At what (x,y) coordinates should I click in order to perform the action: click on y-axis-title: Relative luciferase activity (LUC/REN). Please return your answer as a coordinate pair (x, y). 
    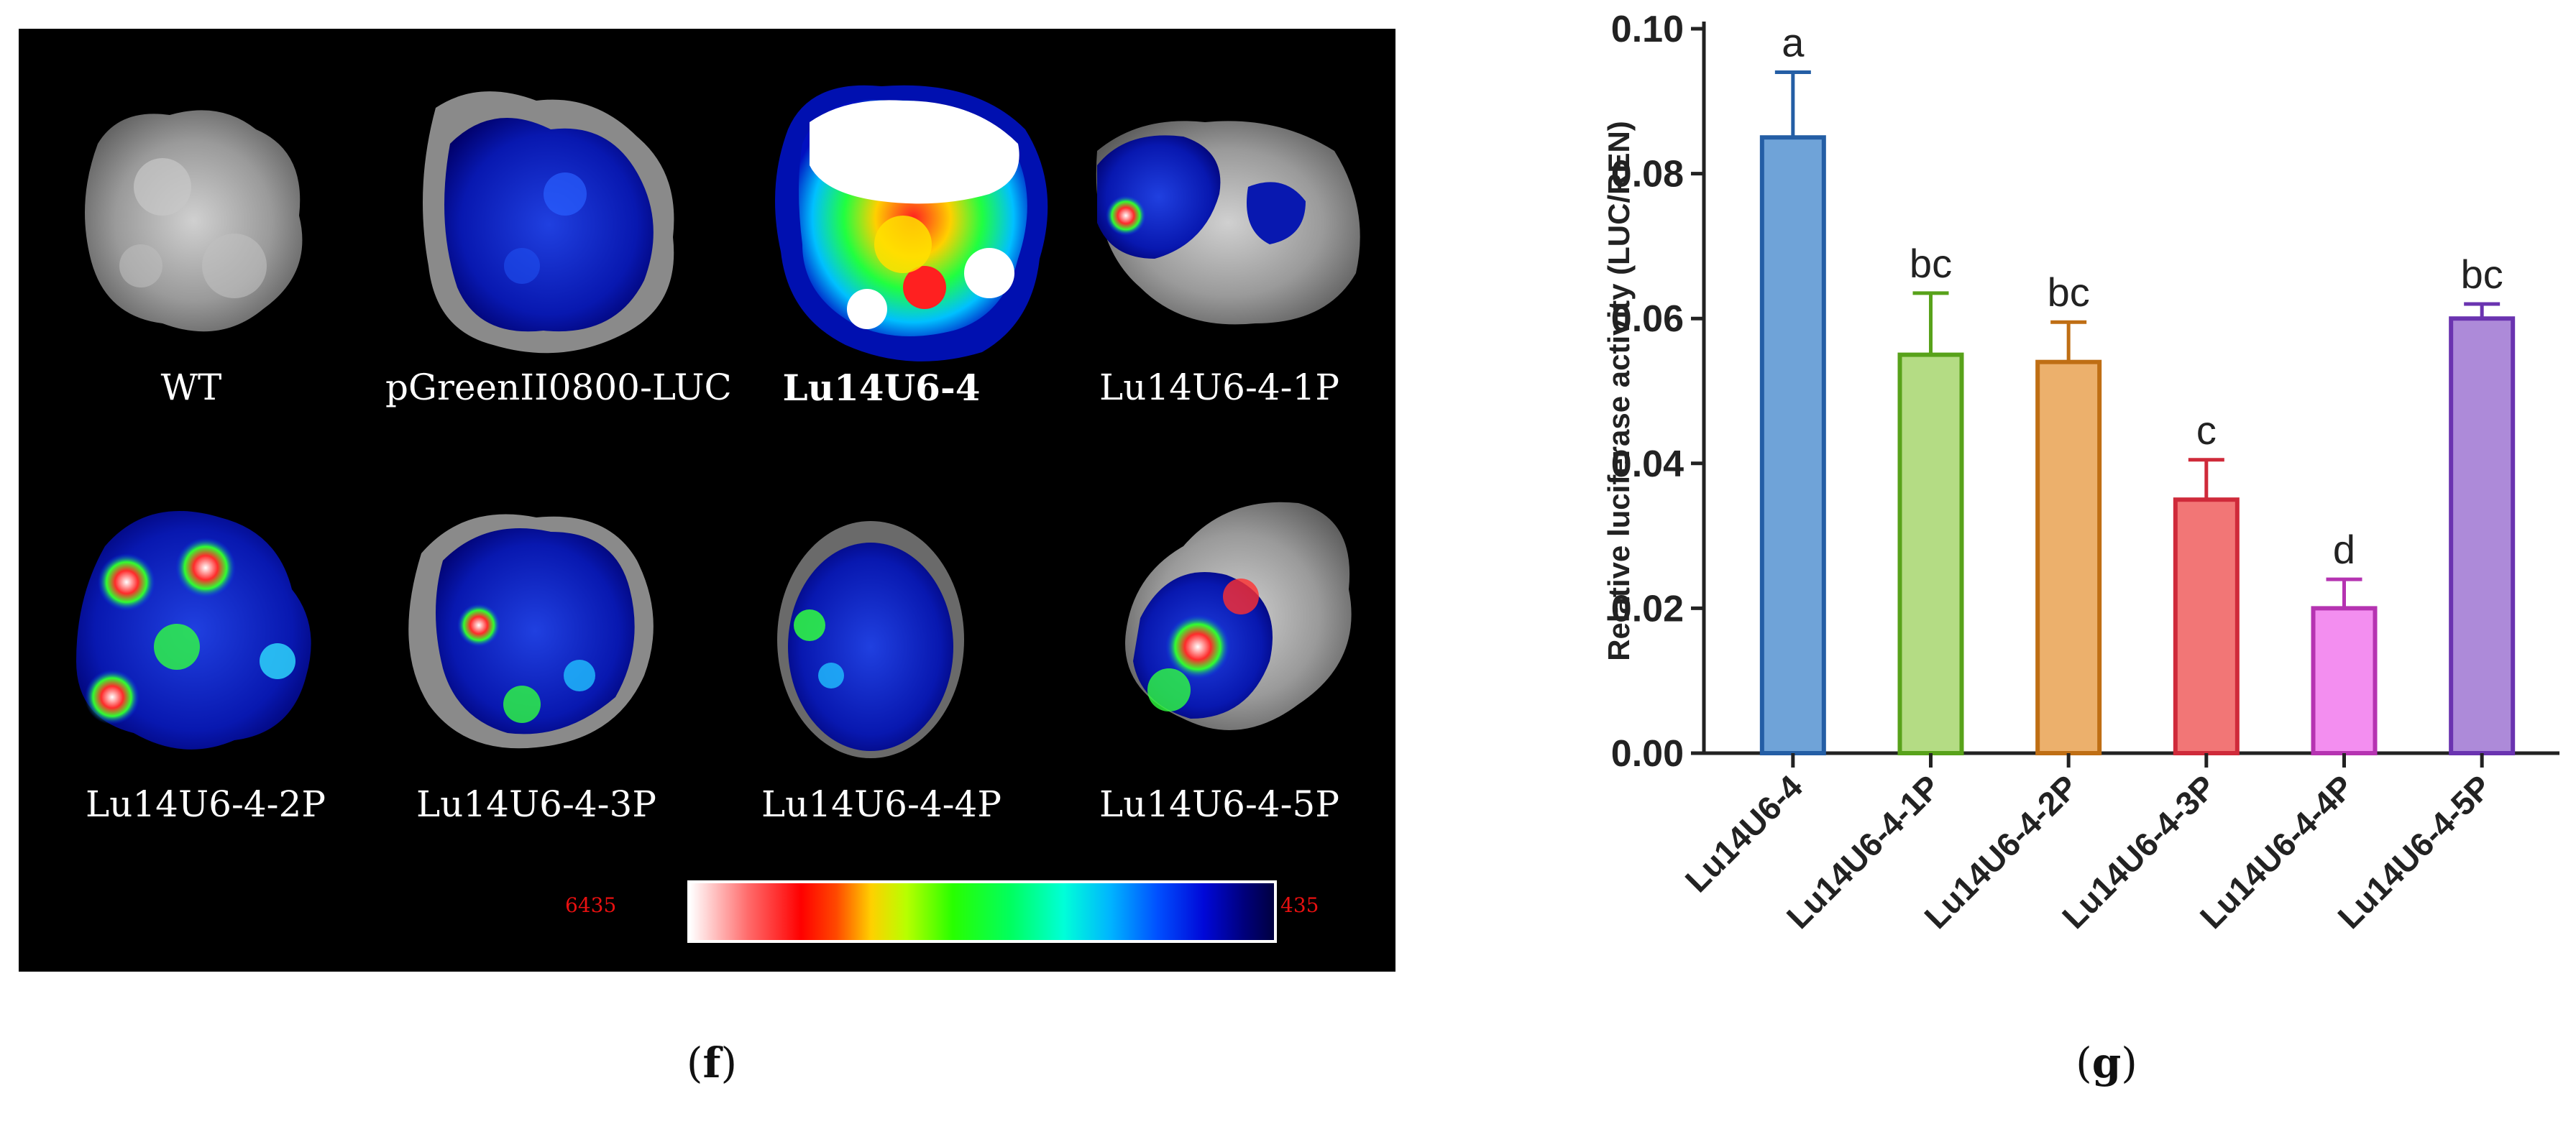
    Looking at the image, I should click on (1619, 391).